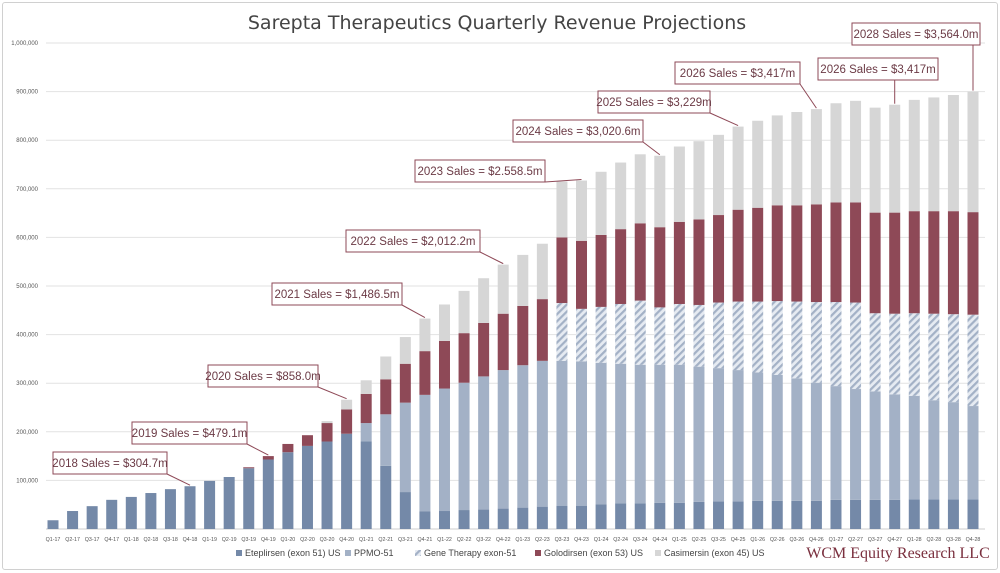 Image resolution: width=1000 pixels, height=573 pixels. What do you see at coordinates (593, 553) in the screenshot?
I see `legend-label: Golodirsen (exon 53) US` at bounding box center [593, 553].